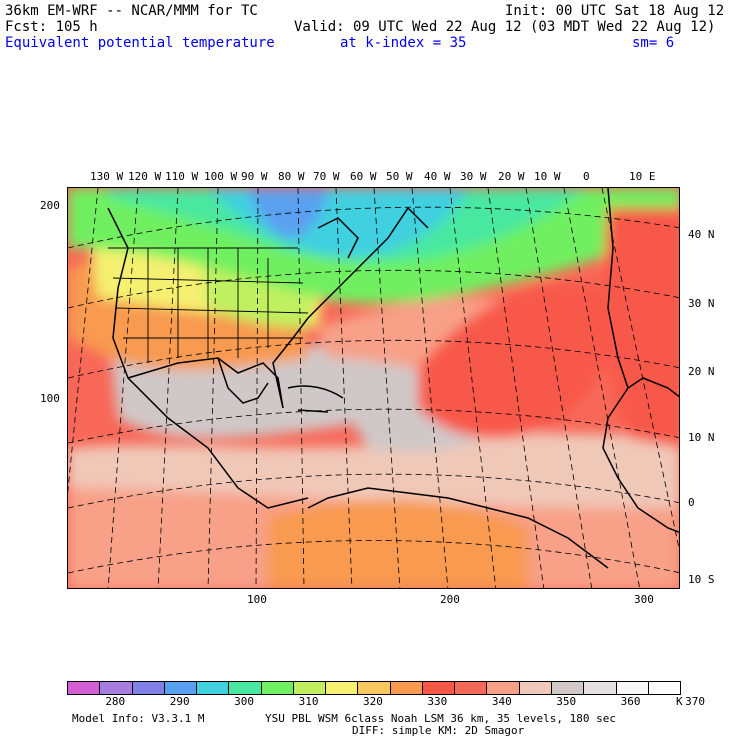  What do you see at coordinates (473, 176) in the screenshot?
I see `lon-label: 30 W` at bounding box center [473, 176].